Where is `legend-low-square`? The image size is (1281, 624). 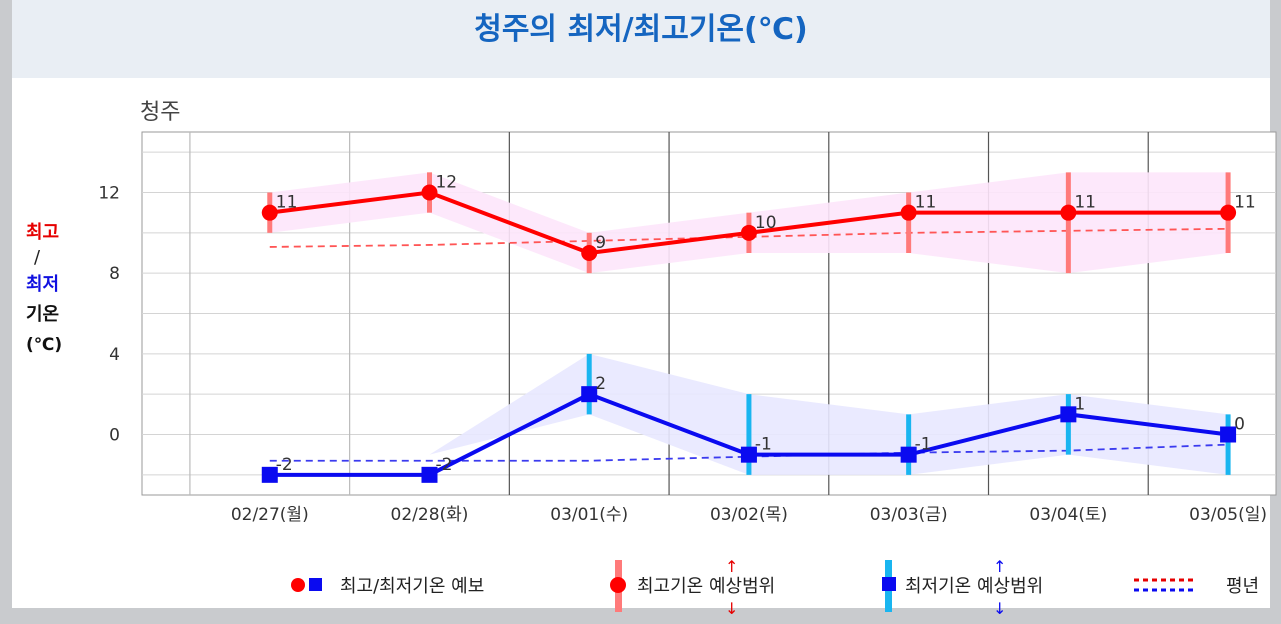 legend-low-square is located at coordinates (315, 584).